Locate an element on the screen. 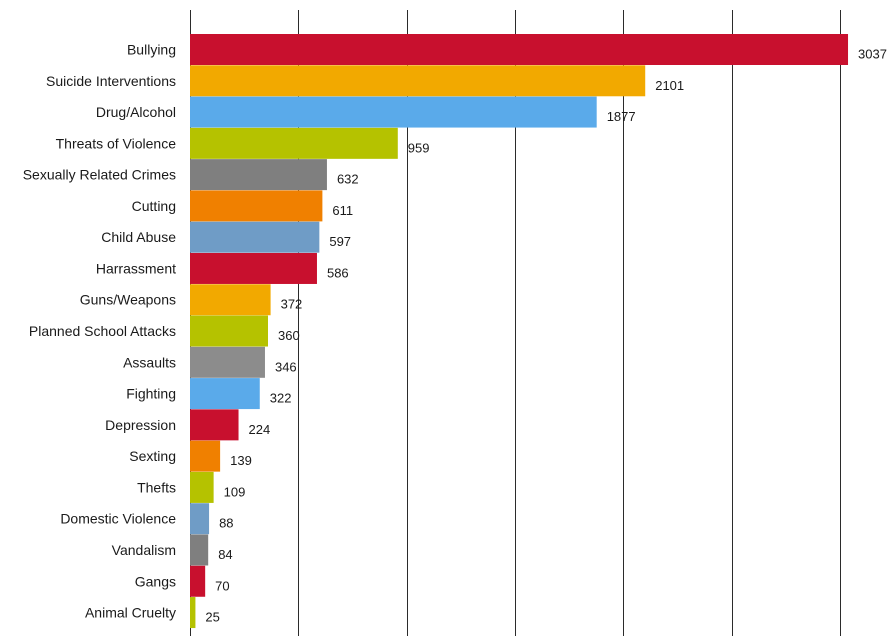  category-label-6: Child Abuse is located at coordinates (138, 237).